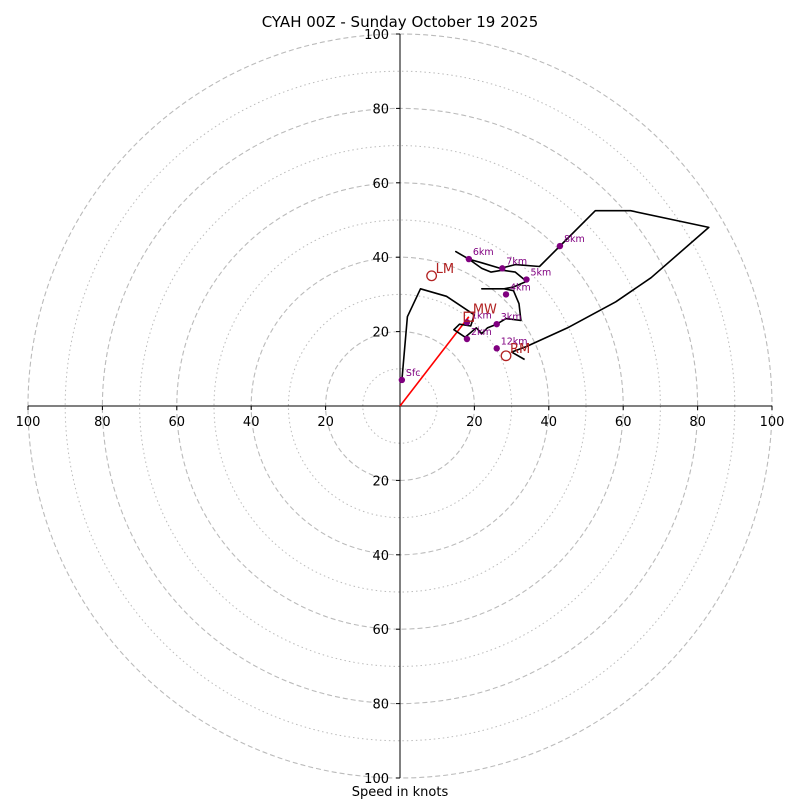 The image size is (800, 800). Describe the element at coordinates (483, 252) in the screenshot. I see `height-marker-label: 6km` at that location.